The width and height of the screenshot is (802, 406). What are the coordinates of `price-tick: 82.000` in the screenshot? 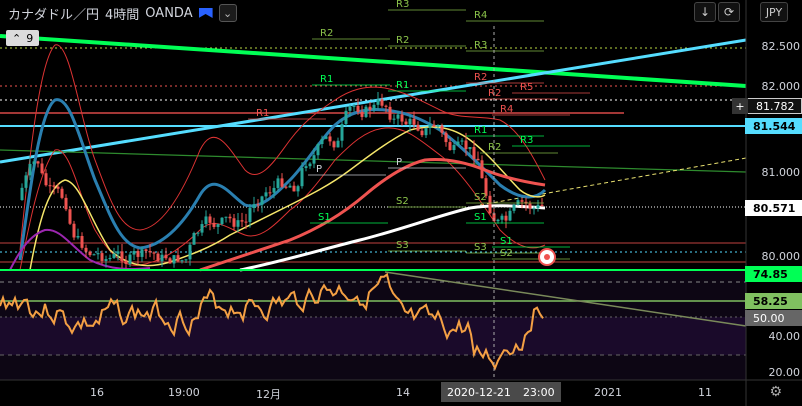 It's located at (781, 86).